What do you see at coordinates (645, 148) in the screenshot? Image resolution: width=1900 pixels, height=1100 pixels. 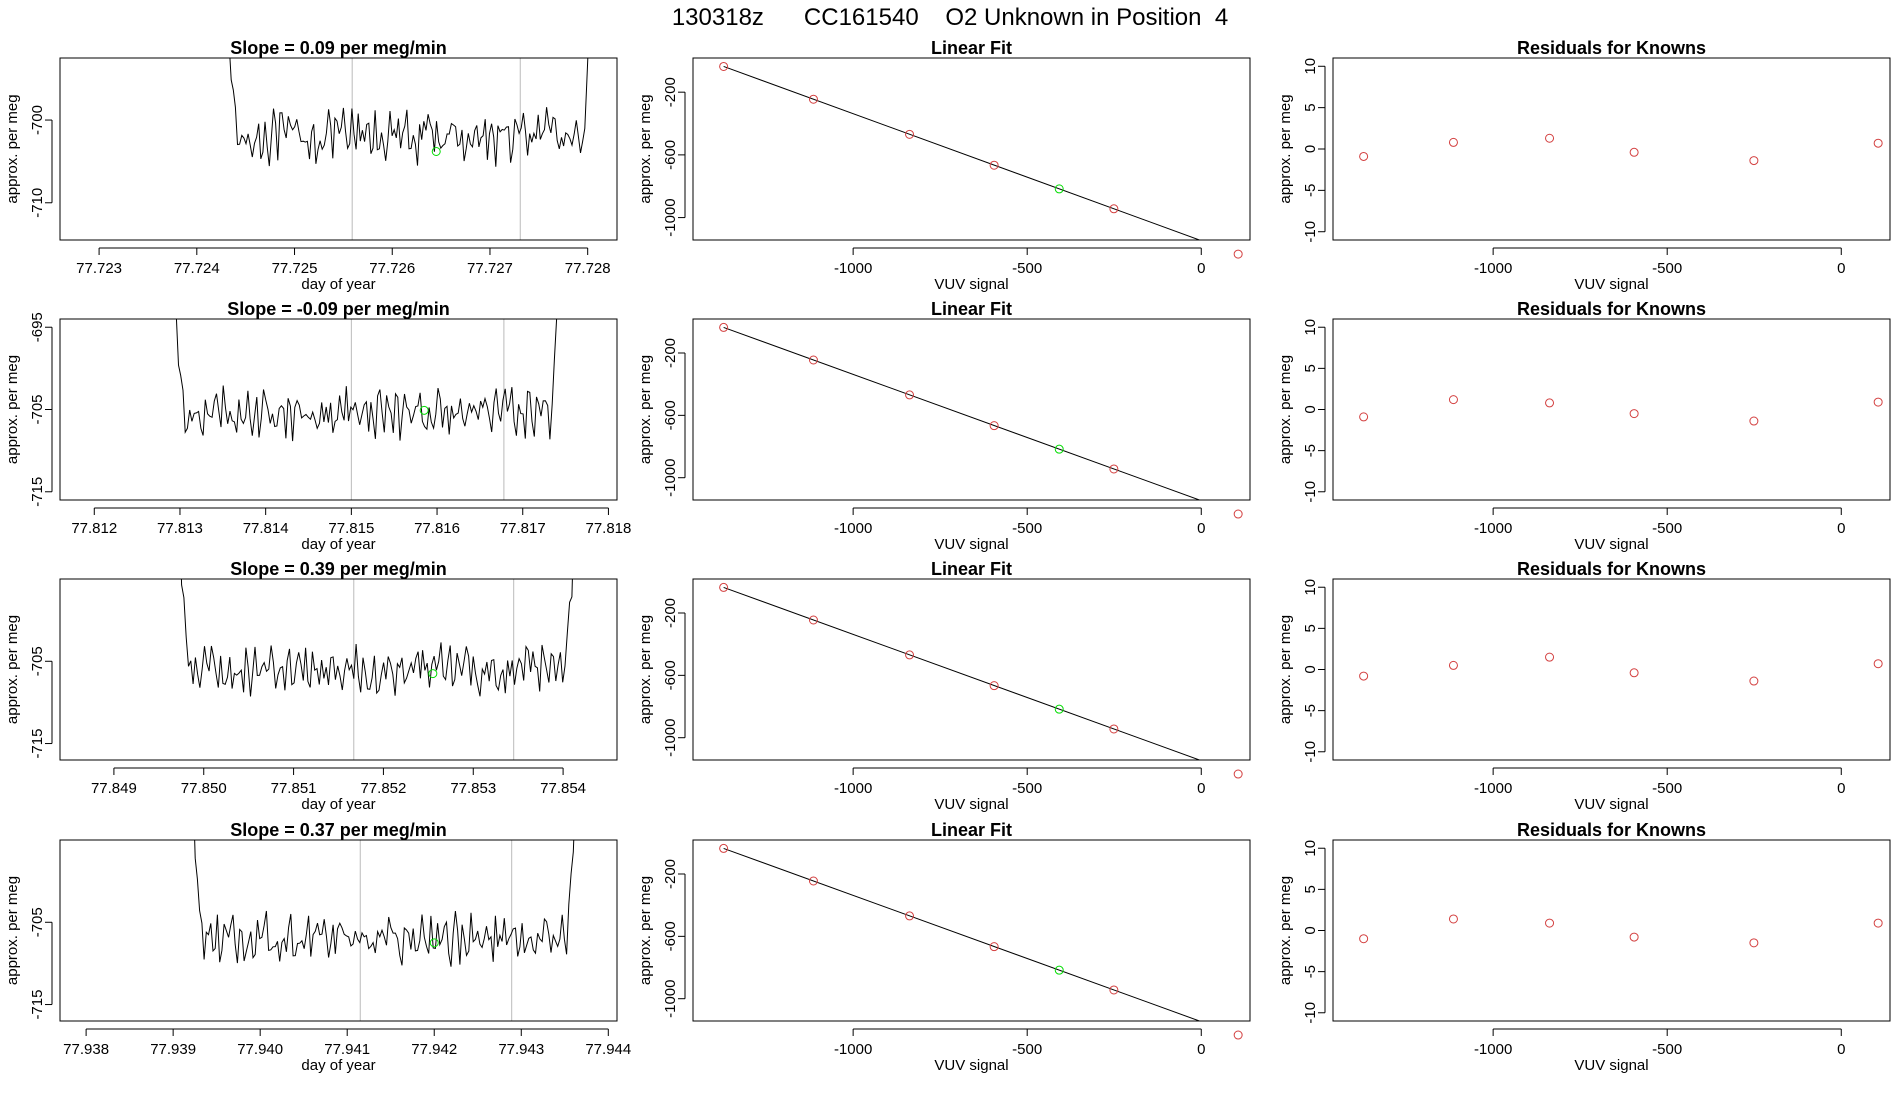 I see `y-axis-label-r0-fit: approx. per meg` at bounding box center [645, 148].